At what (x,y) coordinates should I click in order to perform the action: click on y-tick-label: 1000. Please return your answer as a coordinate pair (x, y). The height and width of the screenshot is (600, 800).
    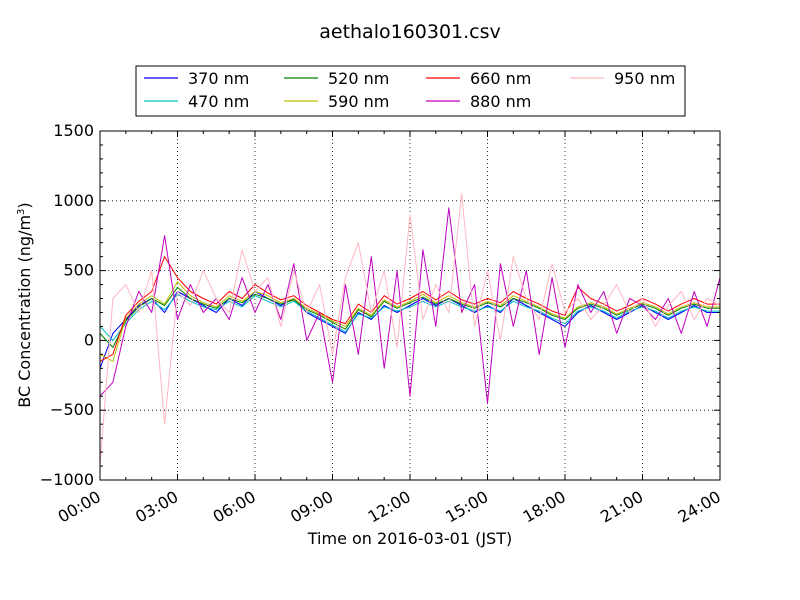
    Looking at the image, I should click on (73, 200).